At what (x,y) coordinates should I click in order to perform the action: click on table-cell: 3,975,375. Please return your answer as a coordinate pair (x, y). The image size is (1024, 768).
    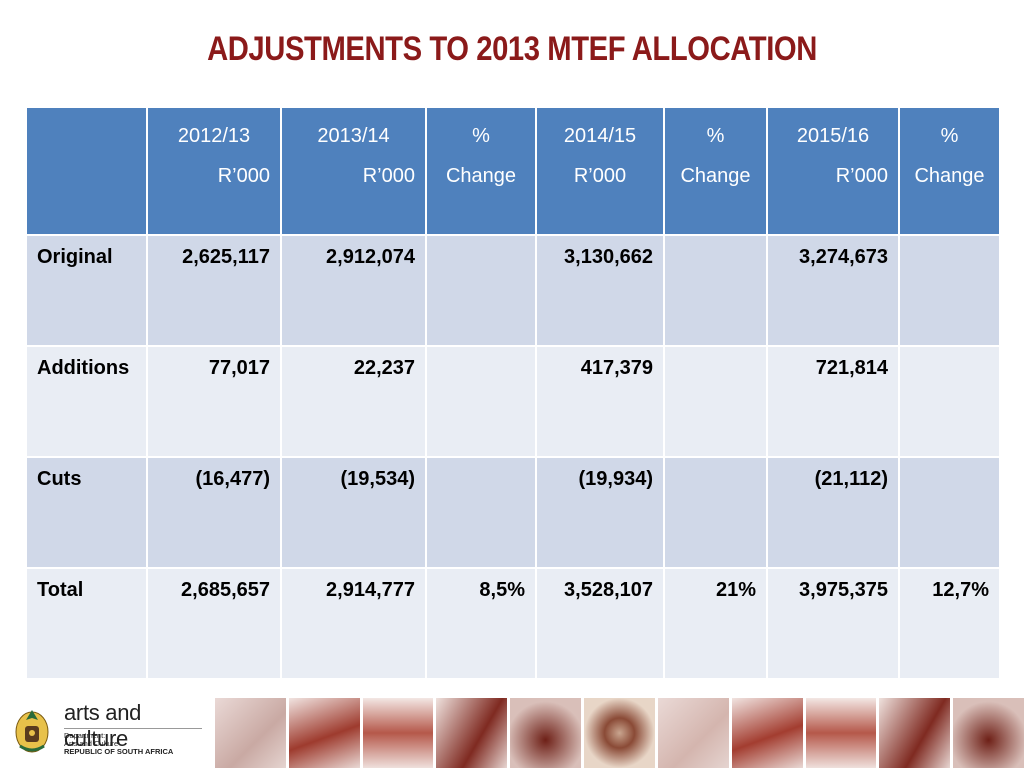
    Looking at the image, I should click on (833, 623).